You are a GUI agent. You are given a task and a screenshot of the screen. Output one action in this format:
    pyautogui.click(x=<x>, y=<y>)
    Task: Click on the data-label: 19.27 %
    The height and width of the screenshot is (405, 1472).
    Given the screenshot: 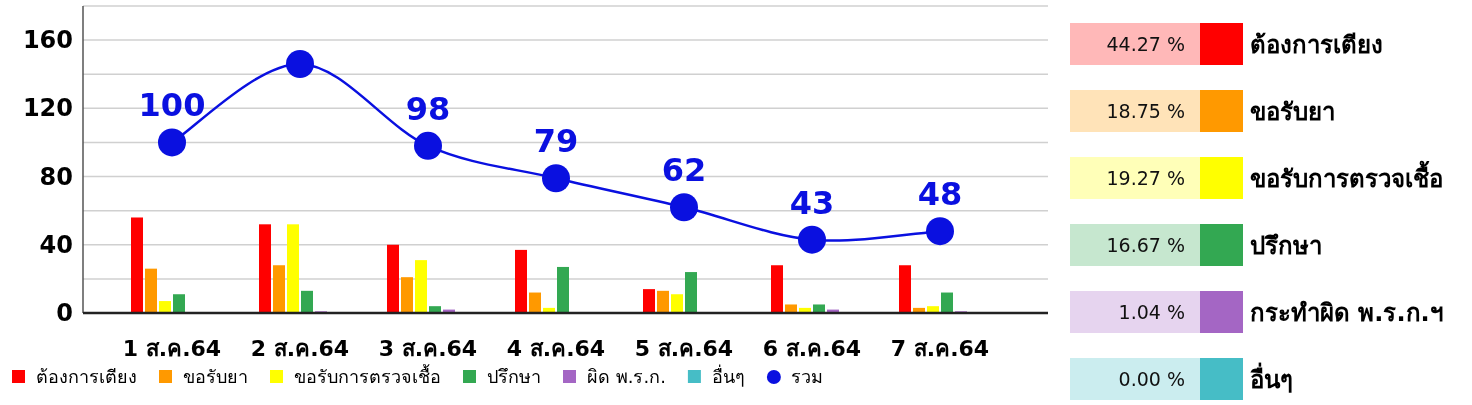 What is the action you would take?
    pyautogui.click(x=1145, y=178)
    